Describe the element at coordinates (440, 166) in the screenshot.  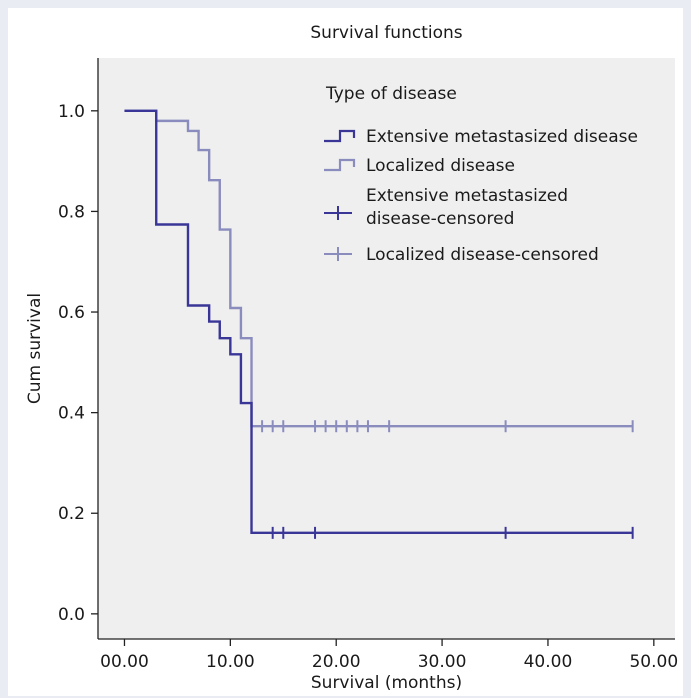
I see `legend-entry-label: Localized disease` at that location.